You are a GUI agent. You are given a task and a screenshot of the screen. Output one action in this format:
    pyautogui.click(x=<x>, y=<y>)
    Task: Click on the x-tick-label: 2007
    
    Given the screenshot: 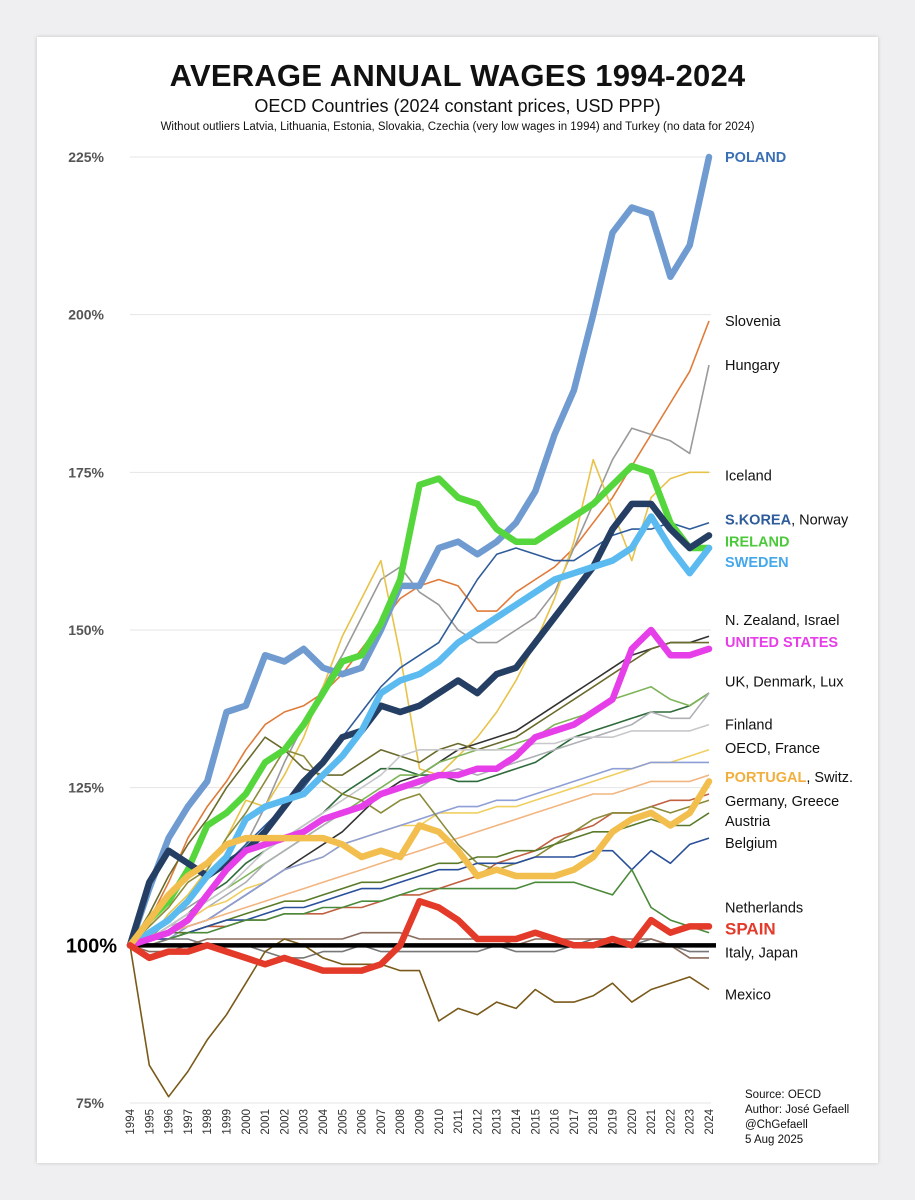 What is the action you would take?
    pyautogui.click(x=382, y=1122)
    